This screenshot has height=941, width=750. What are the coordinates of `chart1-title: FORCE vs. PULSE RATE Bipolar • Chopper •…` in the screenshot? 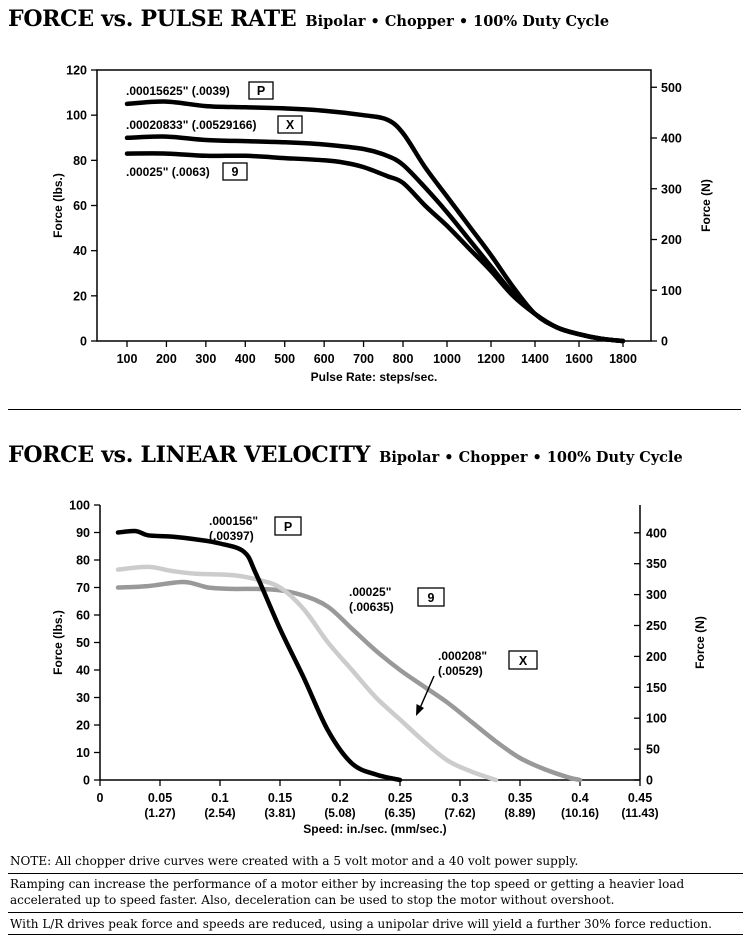 It's located at (308, 19).